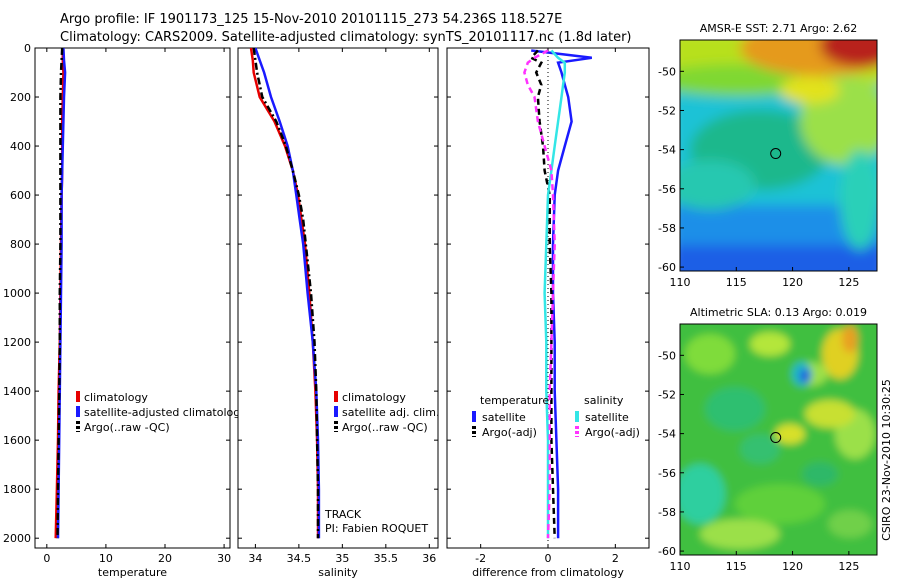 Image resolution: width=900 pixels, height=580 pixels. Describe the element at coordinates (480, 558) in the screenshot. I see `x-tick-label: -2` at that location.